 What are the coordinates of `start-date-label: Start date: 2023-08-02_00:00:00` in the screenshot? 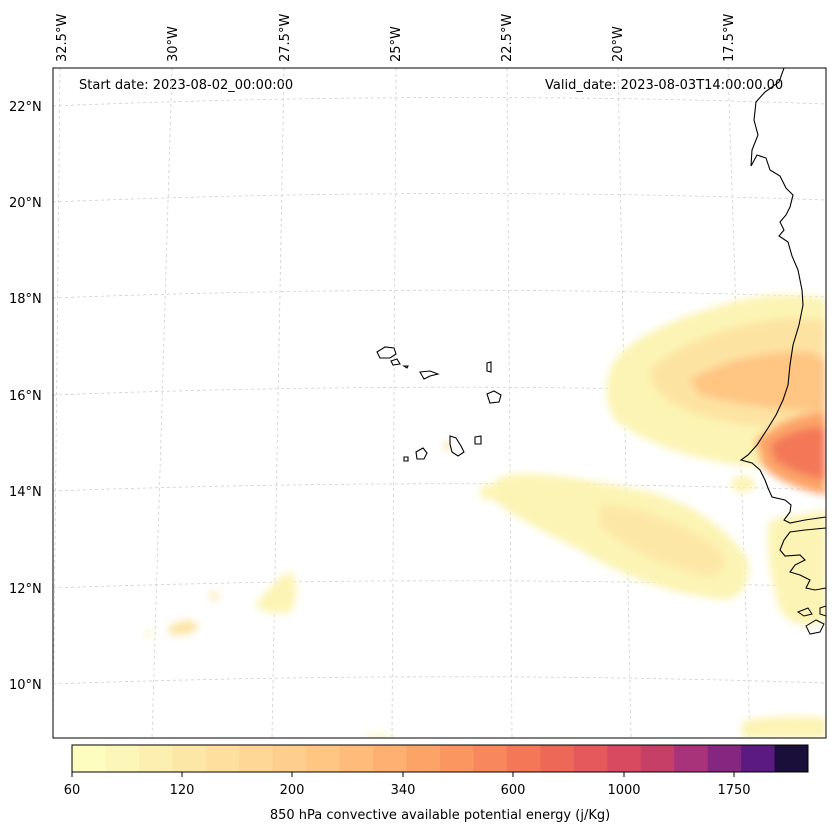 It's located at (186, 85).